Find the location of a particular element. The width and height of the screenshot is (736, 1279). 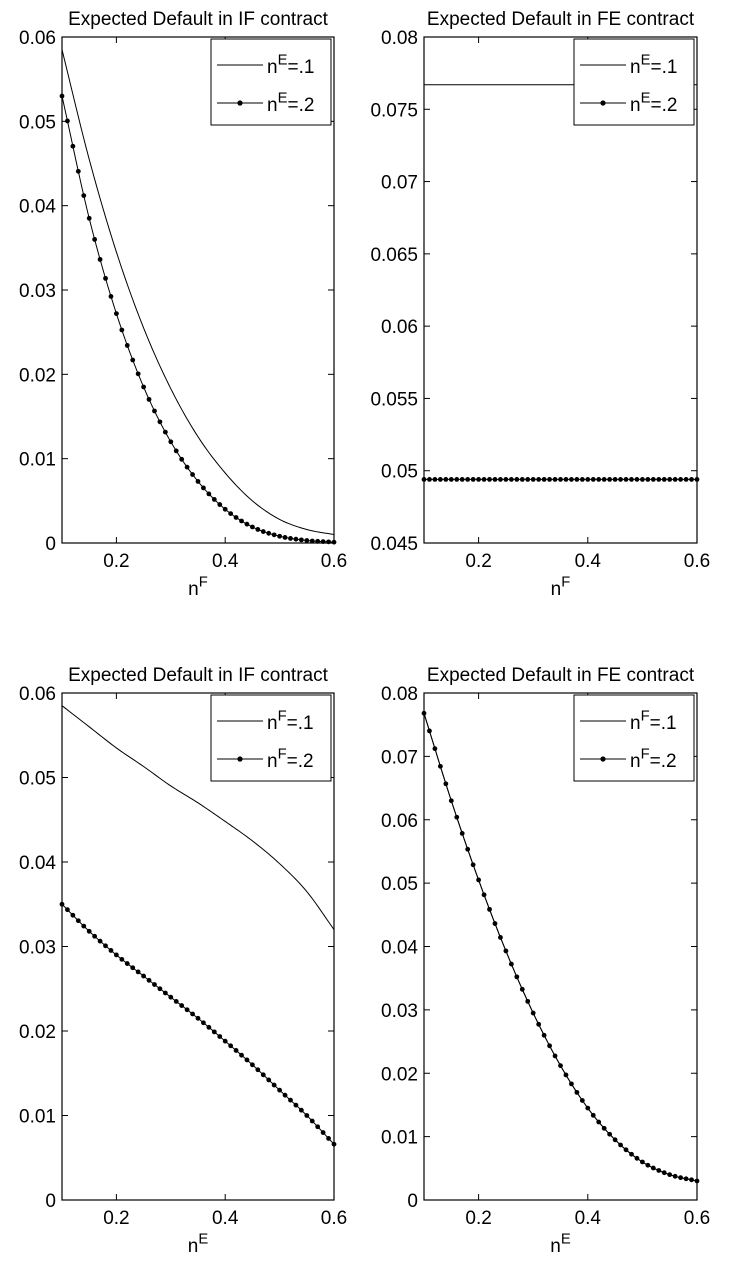

x-axis-label: nF is located at coordinates (561, 587).